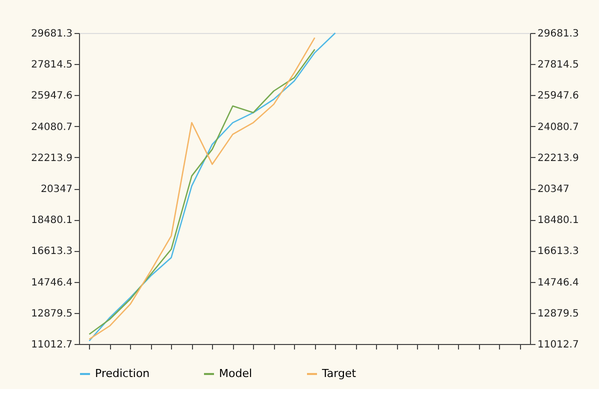  I want to click on y-tick-label: 25947.6, so click(51, 96).